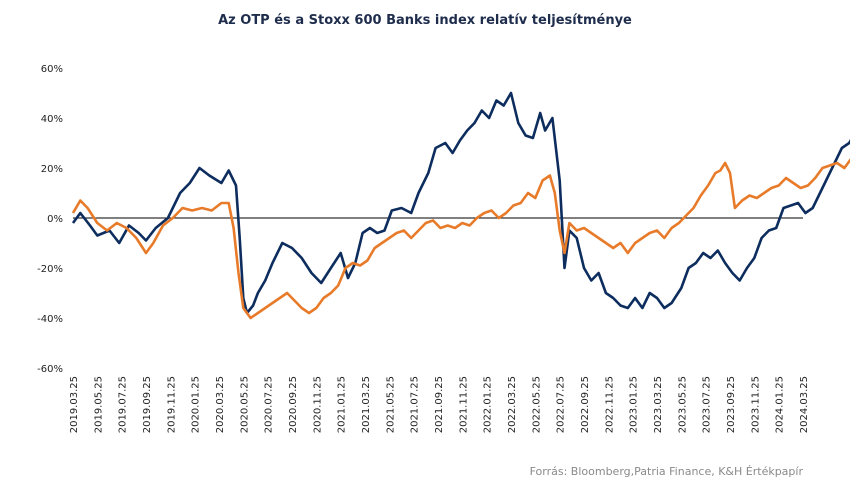 This screenshot has height=485, width=850. I want to click on x-tick-label: 2019.05.25, so click(98, 404).